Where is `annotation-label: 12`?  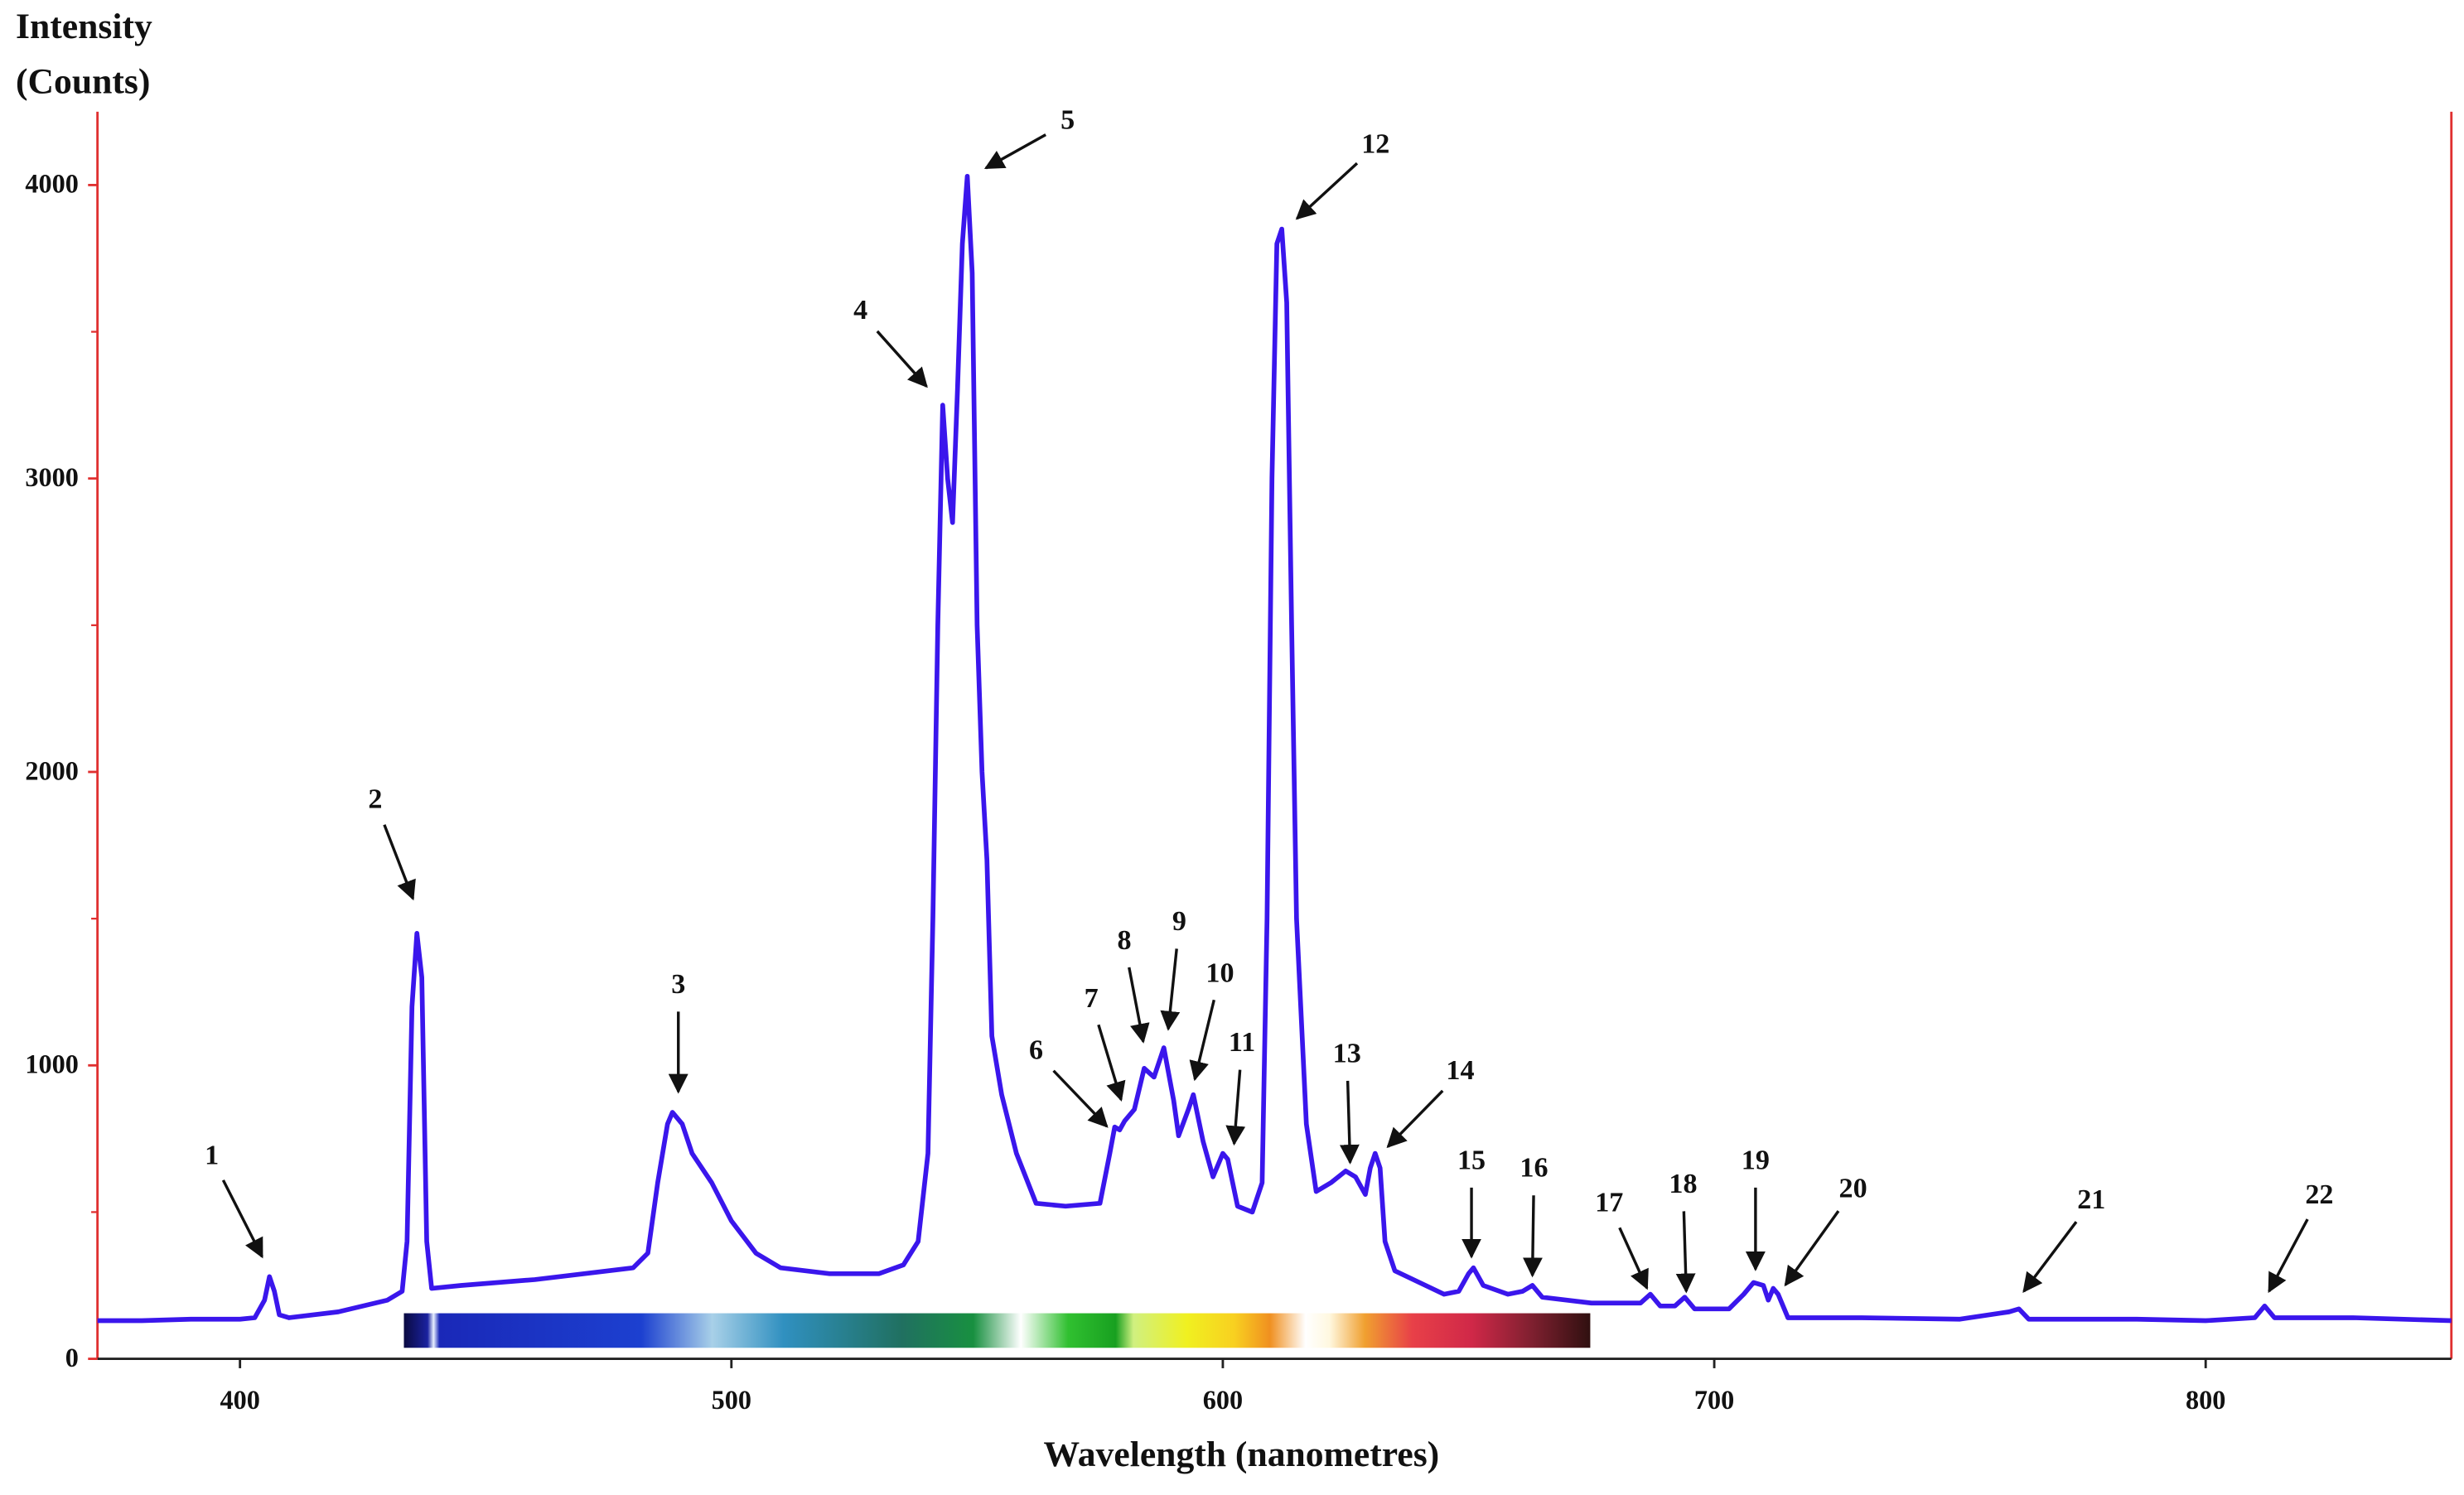 annotation-label: 12 is located at coordinates (1375, 144).